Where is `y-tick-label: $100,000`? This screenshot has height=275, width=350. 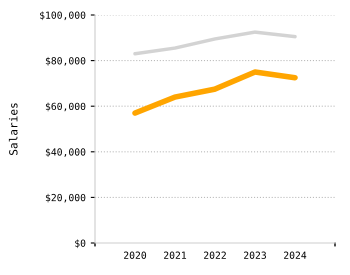
y-tick-label: $100,000 is located at coordinates (63, 15).